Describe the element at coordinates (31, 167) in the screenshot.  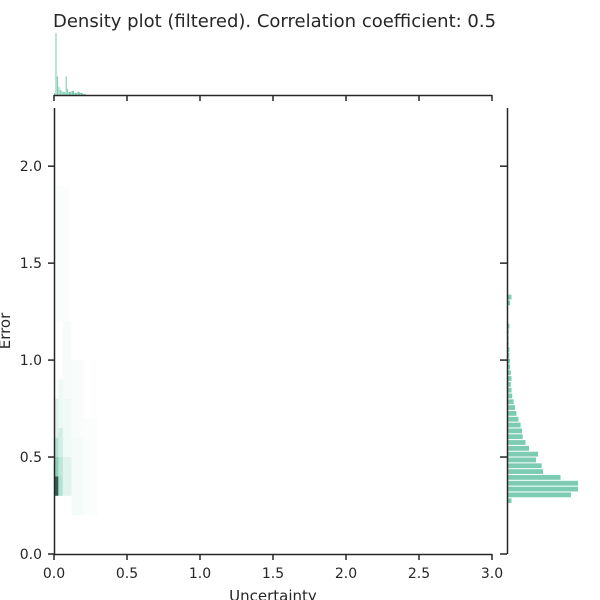
I see `y-tick-label: 2.0` at that location.